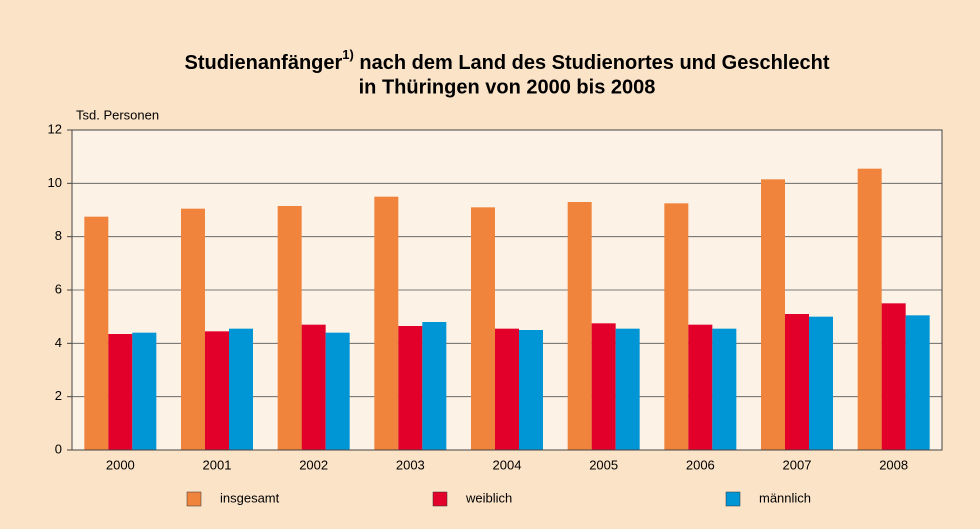 Image resolution: width=980 pixels, height=529 pixels. I want to click on y-axis-label: Tsd. Personen, so click(117, 114).